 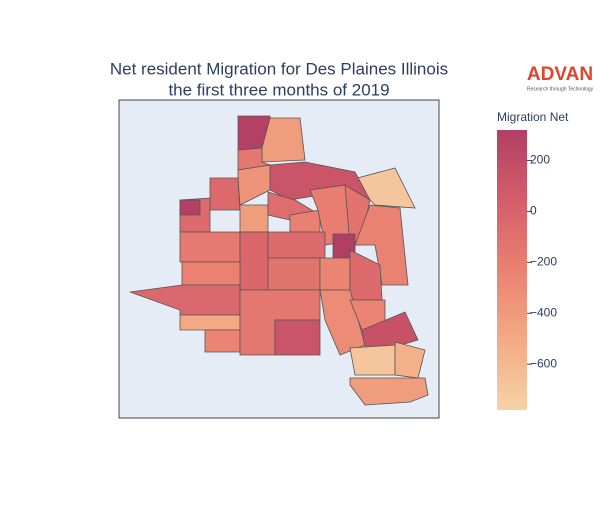 What do you see at coordinates (560, 74) in the screenshot?
I see `logo: ADVAN` at bounding box center [560, 74].